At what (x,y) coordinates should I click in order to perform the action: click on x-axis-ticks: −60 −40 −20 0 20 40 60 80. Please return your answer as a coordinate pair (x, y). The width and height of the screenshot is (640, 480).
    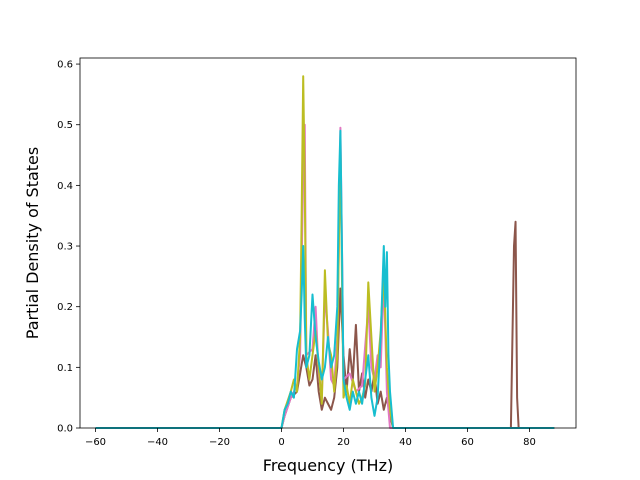
    Looking at the image, I should click on (310, 438).